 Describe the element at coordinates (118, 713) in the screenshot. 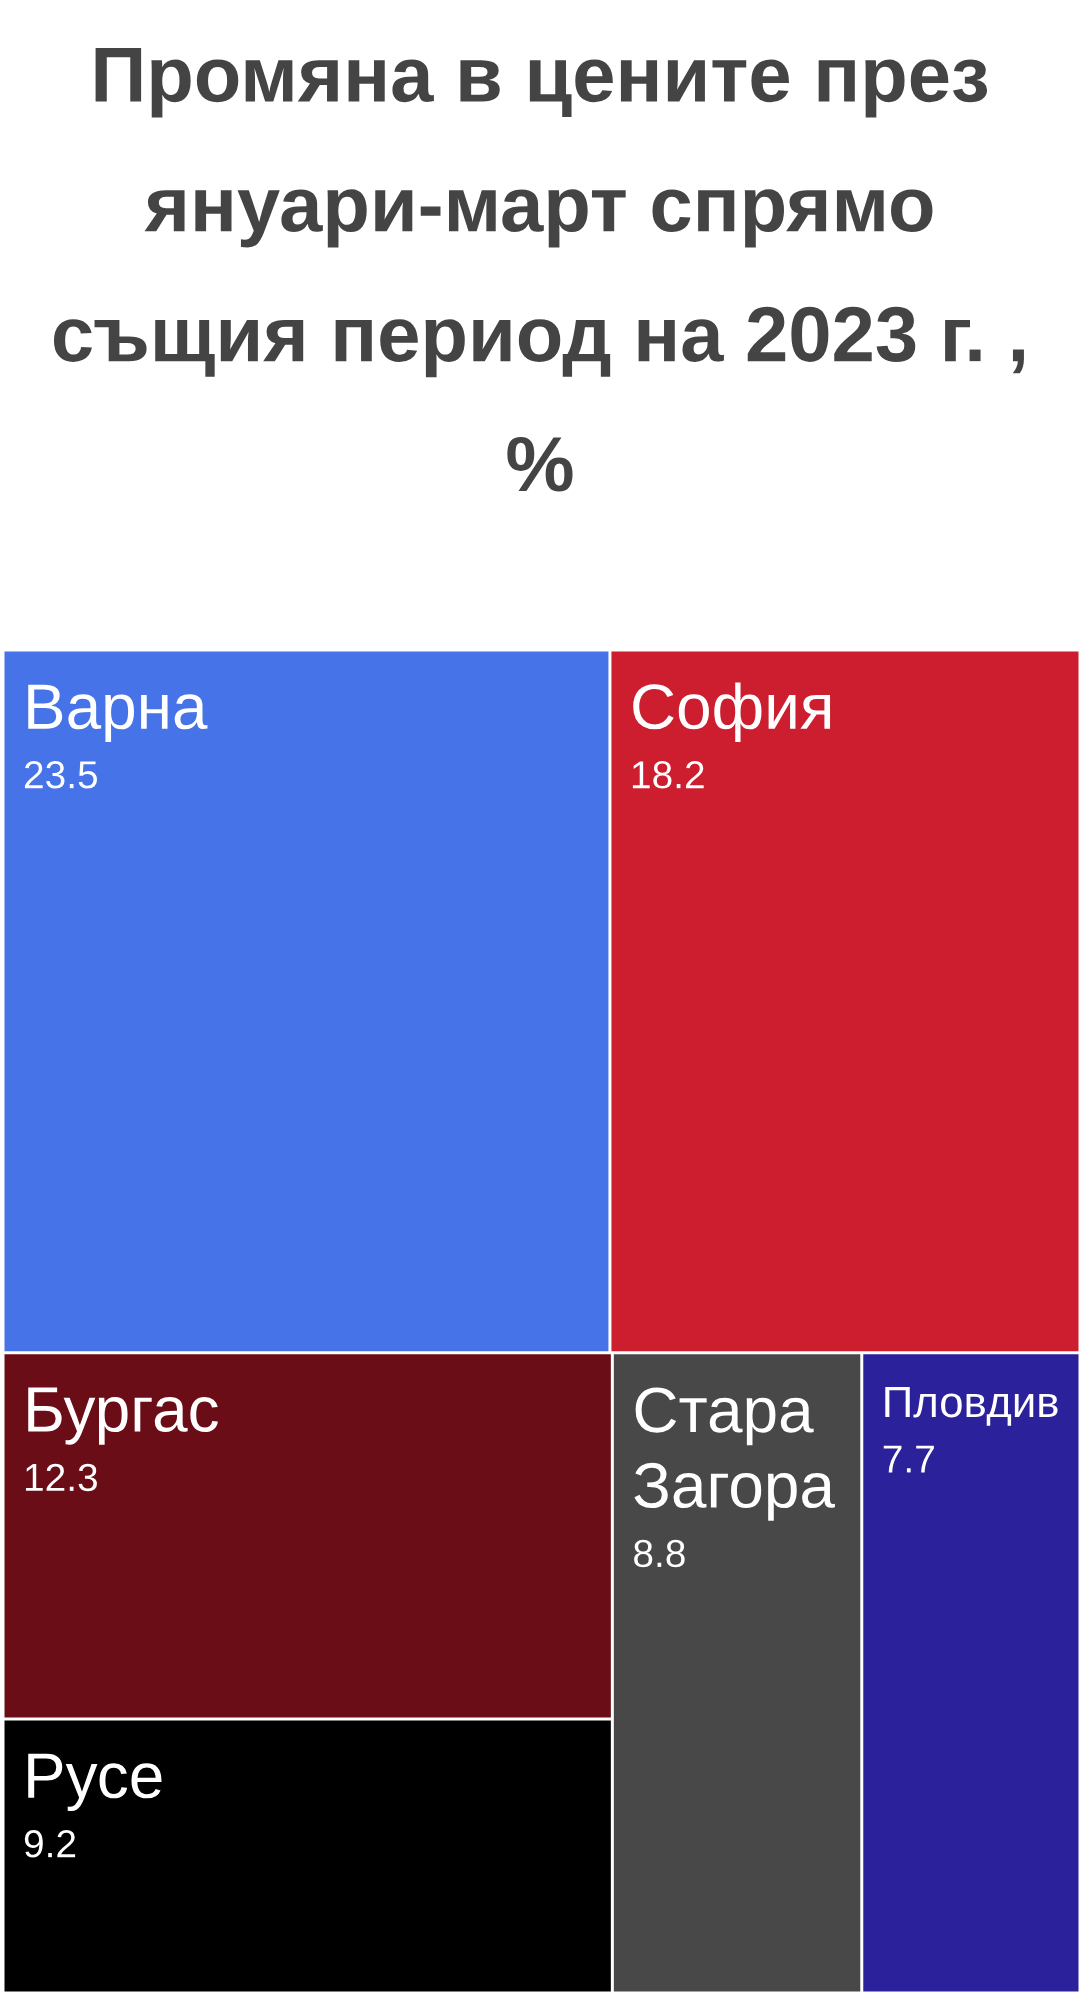

I see `category-label: Варна` at that location.